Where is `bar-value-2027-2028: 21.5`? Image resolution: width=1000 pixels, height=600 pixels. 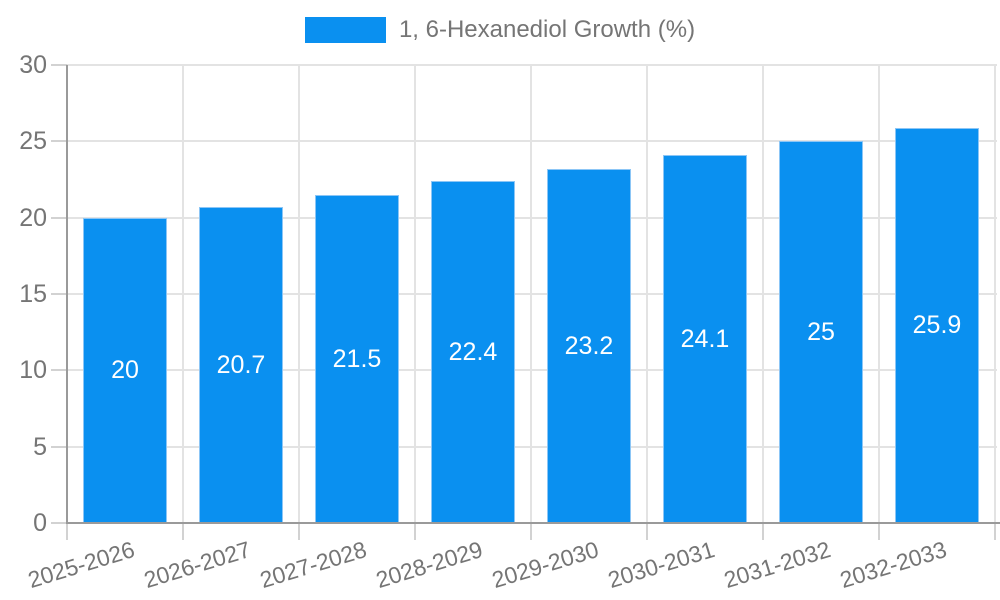 bar-value-2027-2028: 21.5 is located at coordinates (357, 358).